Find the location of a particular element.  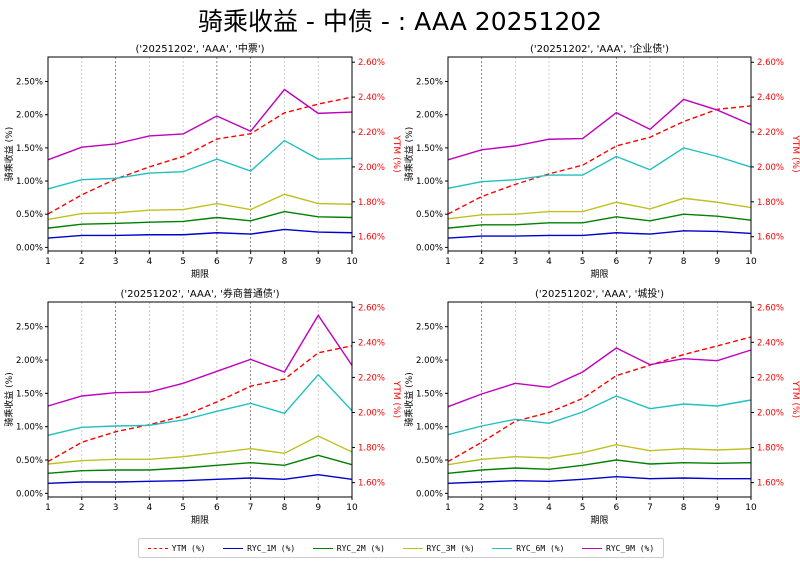

y-tick-label: 2.50% is located at coordinates (429, 83).